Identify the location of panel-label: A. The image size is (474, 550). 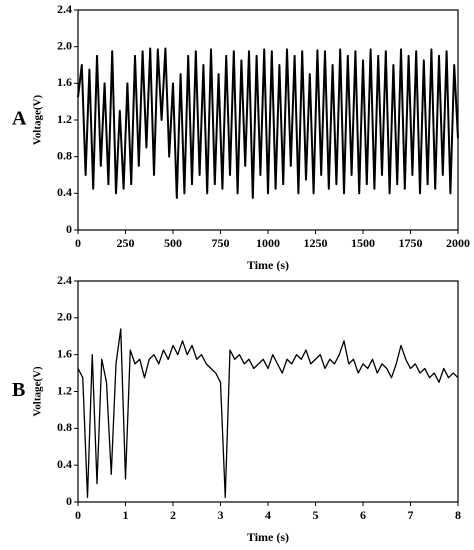
(19, 119).